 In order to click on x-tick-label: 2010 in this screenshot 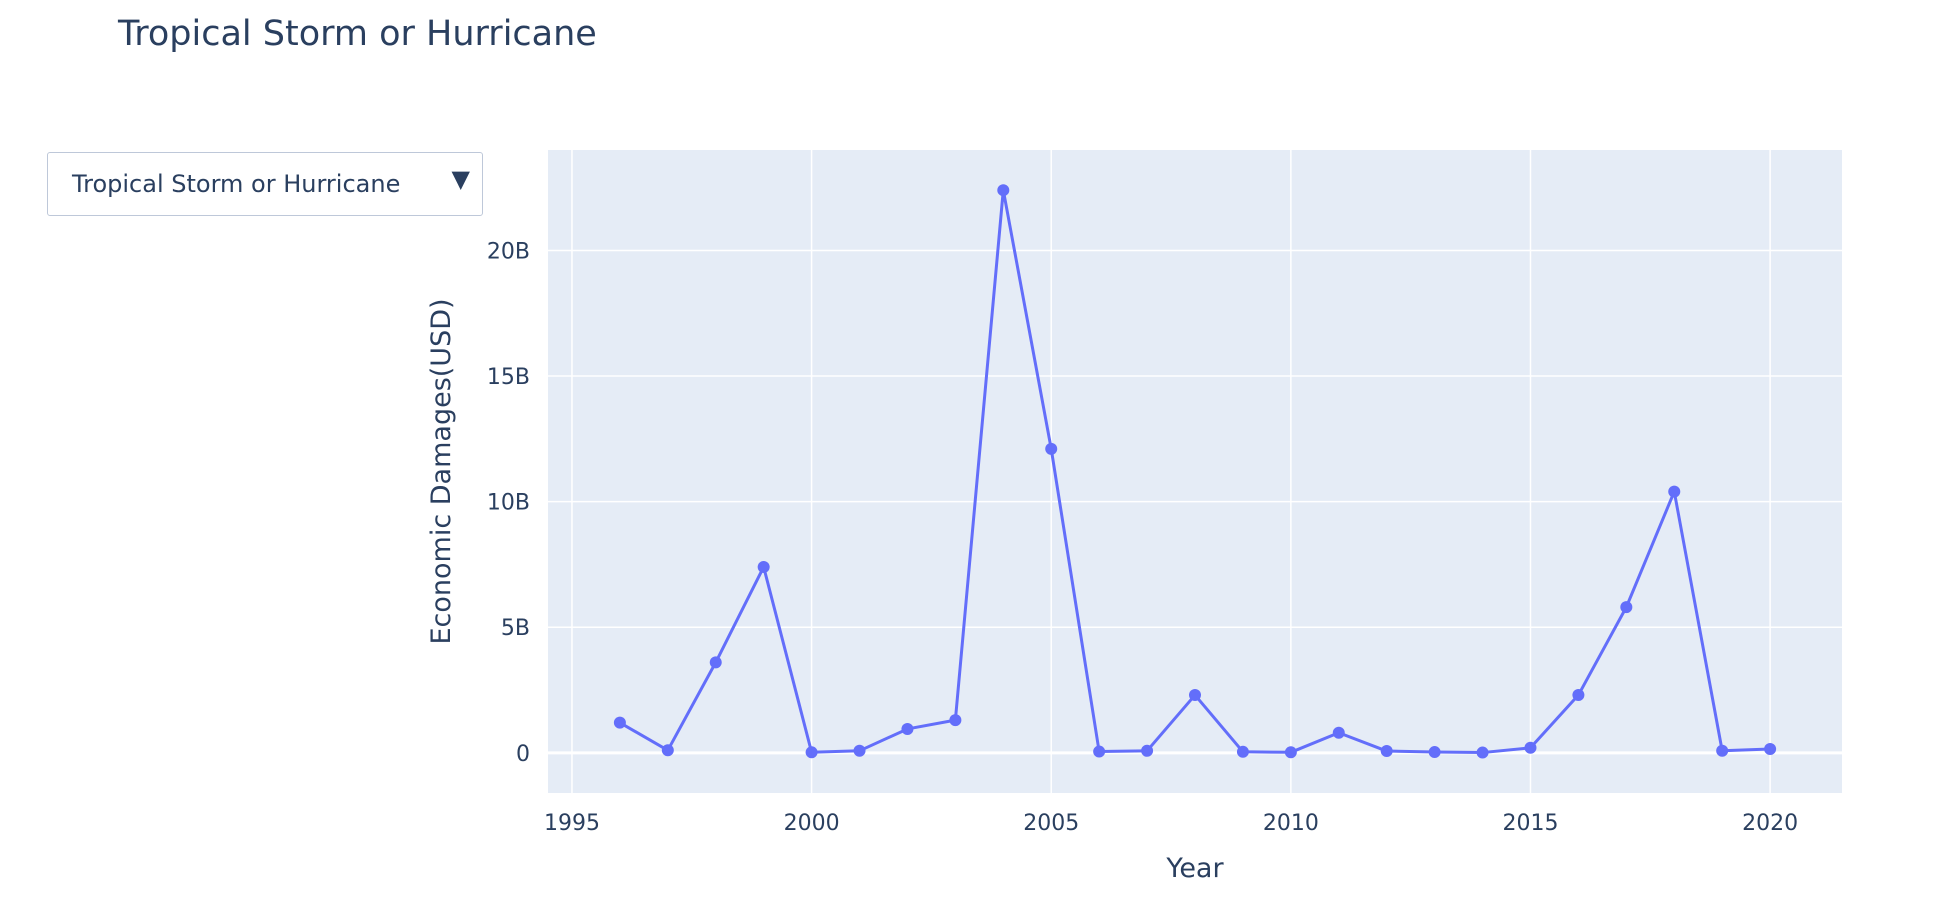, I will do `click(1291, 823)`.